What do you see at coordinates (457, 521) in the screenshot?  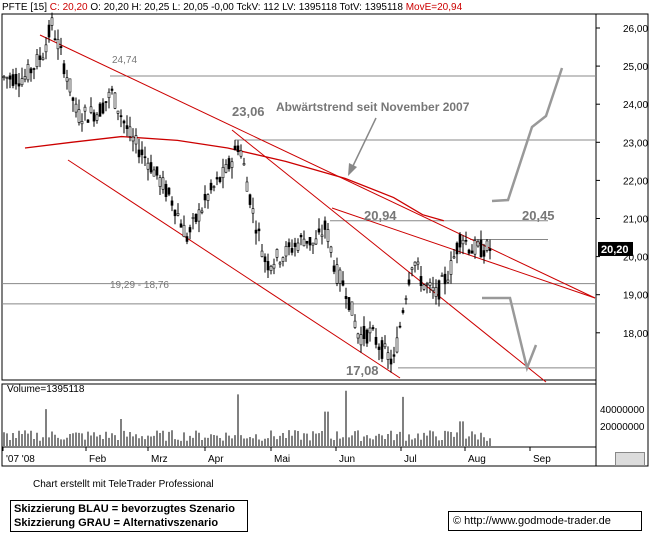 I see `copyright-icon: ©` at bounding box center [457, 521].